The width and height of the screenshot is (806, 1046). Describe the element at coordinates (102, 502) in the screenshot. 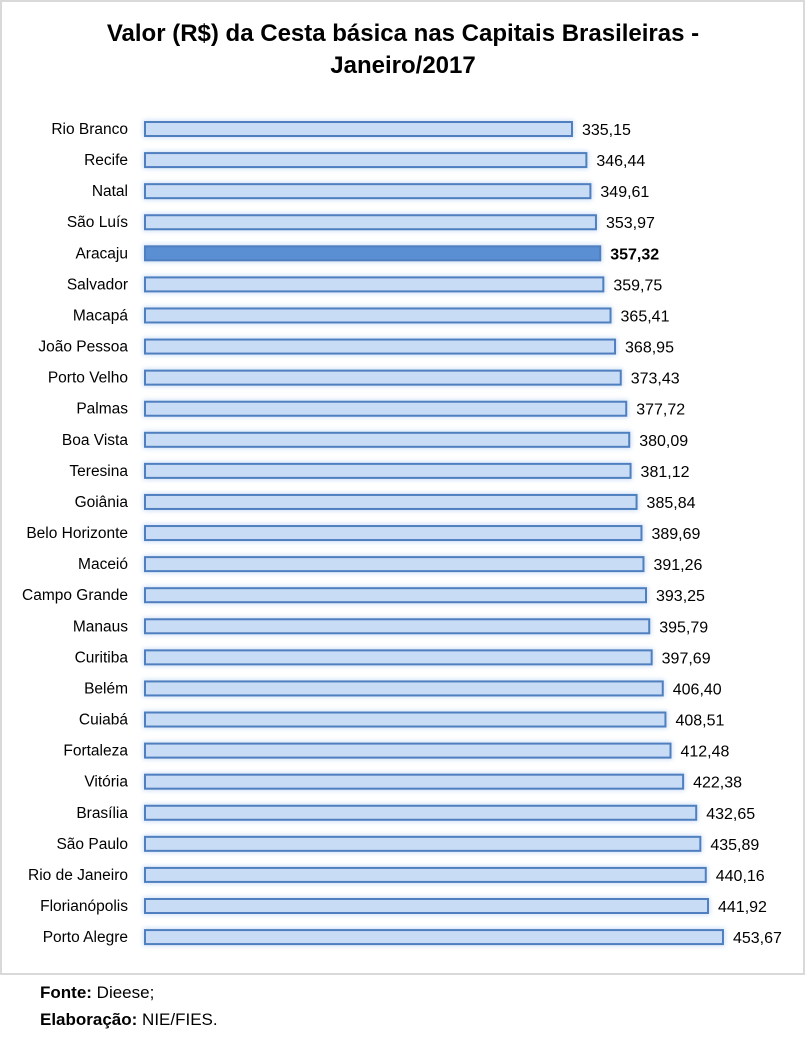

I see `category-label: Goiânia` at that location.